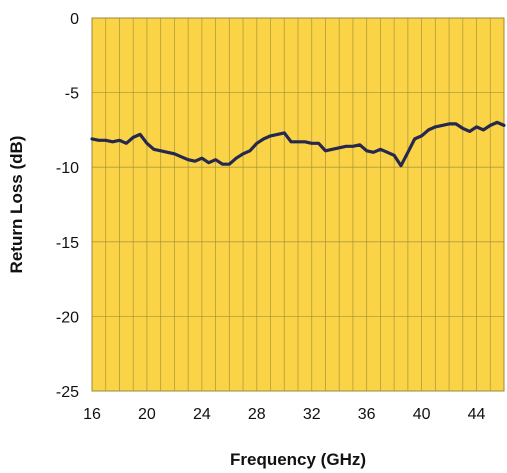 Image resolution: width=507 pixels, height=473 pixels. Describe the element at coordinates (298, 459) in the screenshot. I see `x-axis-title: Frequency (GHz)` at that location.